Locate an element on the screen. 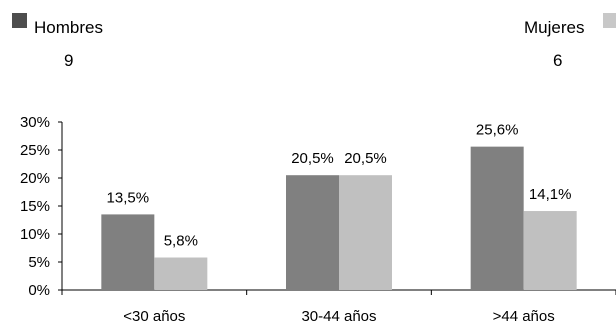 This screenshot has width=616, height=325. y-tick-label: 0% is located at coordinates (39, 290).